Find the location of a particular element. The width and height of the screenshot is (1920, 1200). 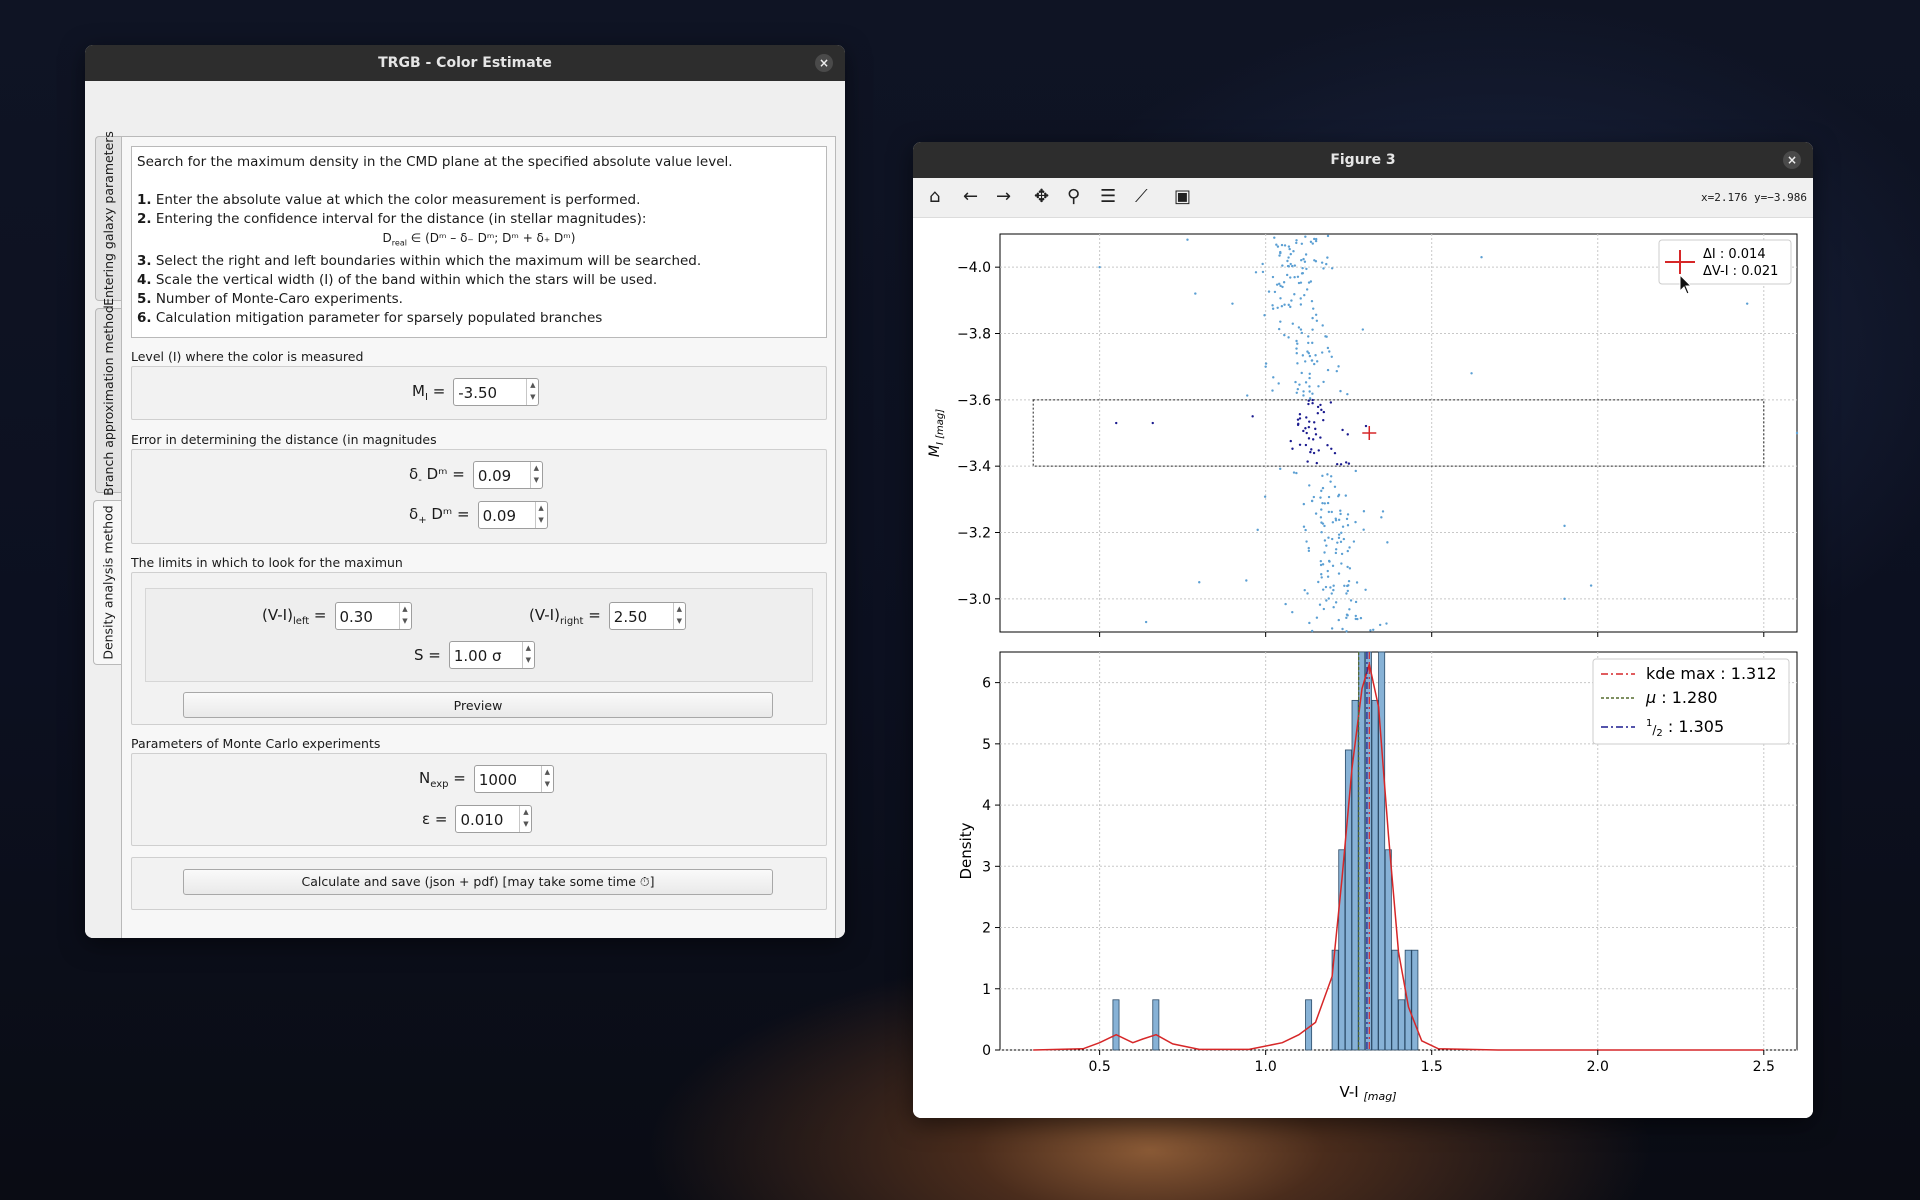

configure-subplots-icon: ☰ is located at coordinates (1108, 196).